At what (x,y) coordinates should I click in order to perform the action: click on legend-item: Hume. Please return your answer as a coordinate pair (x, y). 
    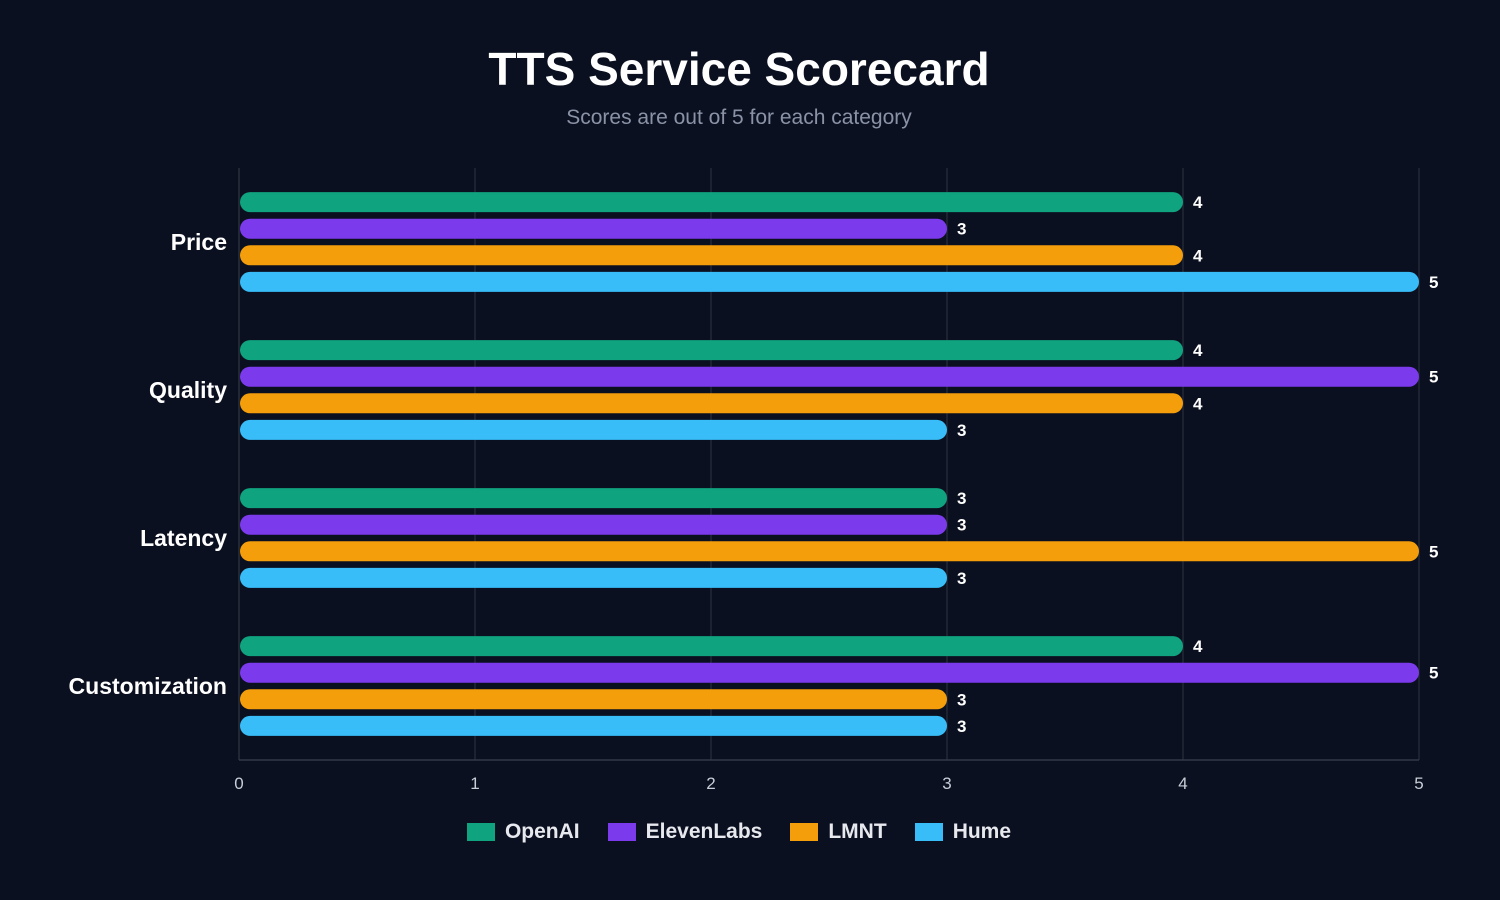
    Looking at the image, I should click on (963, 832).